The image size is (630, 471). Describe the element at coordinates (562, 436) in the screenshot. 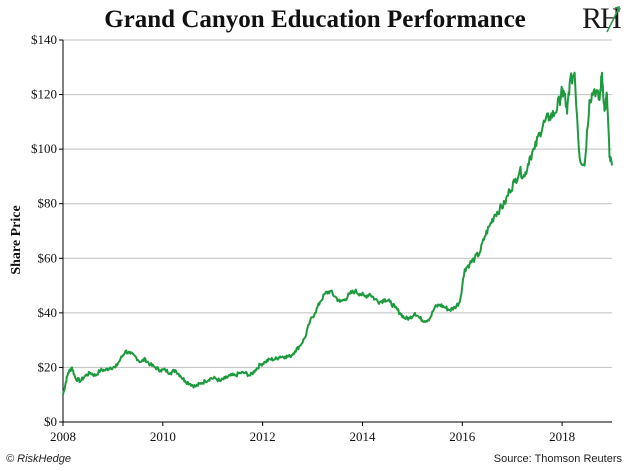

I see `x-tick-label: 2018` at that location.